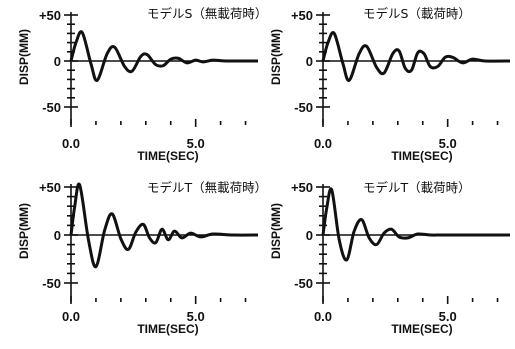  Describe the element at coordinates (207, 13) in the screenshot. I see `panel-title: モデルS（無載荷時）` at that location.